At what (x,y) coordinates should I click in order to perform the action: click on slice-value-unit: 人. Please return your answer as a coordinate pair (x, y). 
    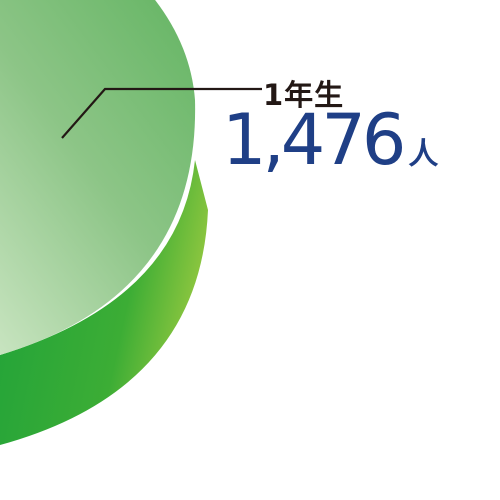
    Looking at the image, I should click on (423, 154).